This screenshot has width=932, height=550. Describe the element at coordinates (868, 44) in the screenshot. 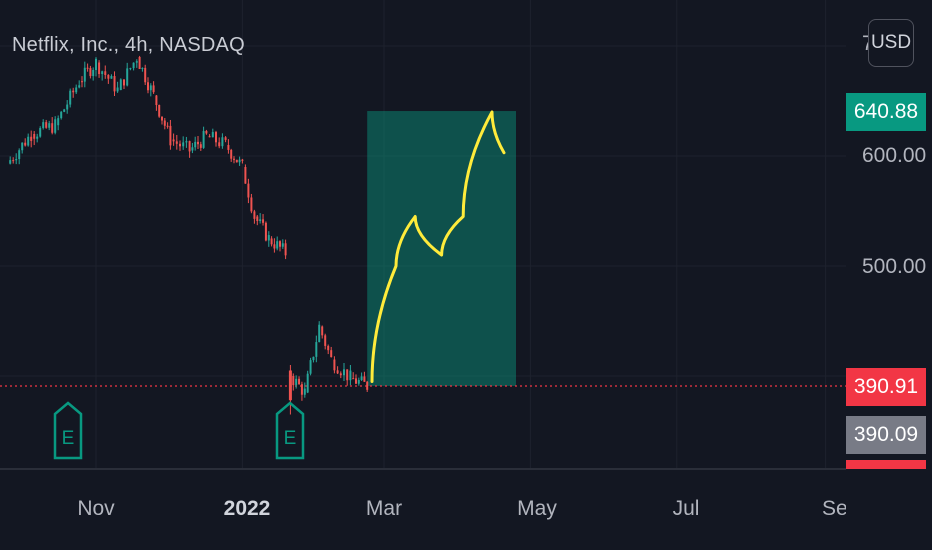

I see `price-axis-top-label: 7` at that location.